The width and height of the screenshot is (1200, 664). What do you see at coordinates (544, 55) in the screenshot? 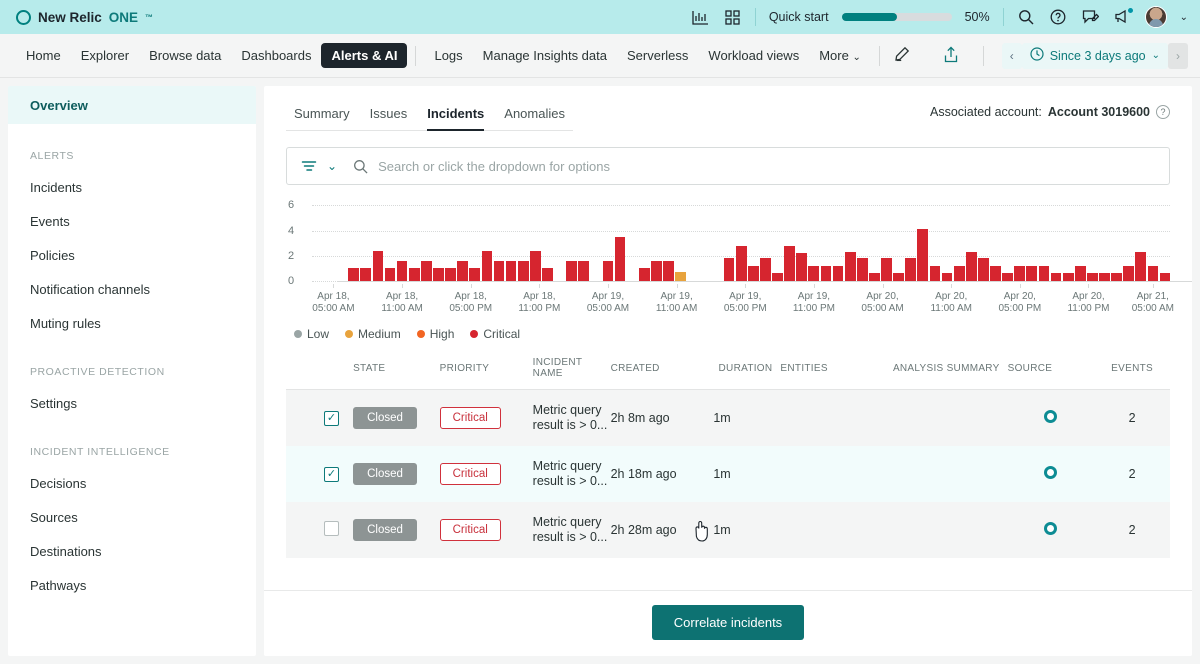
I see `nav-item-manage-insights-data: Manage Insights data` at bounding box center [544, 55].